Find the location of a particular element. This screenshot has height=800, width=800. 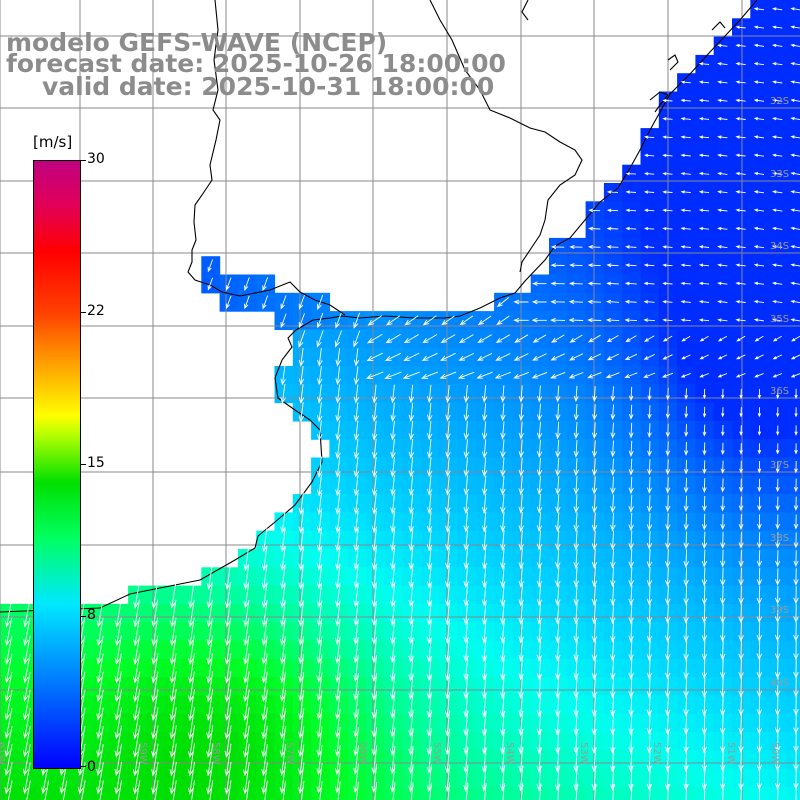

longitude-label: 56W is located at coordinates (362, 753).